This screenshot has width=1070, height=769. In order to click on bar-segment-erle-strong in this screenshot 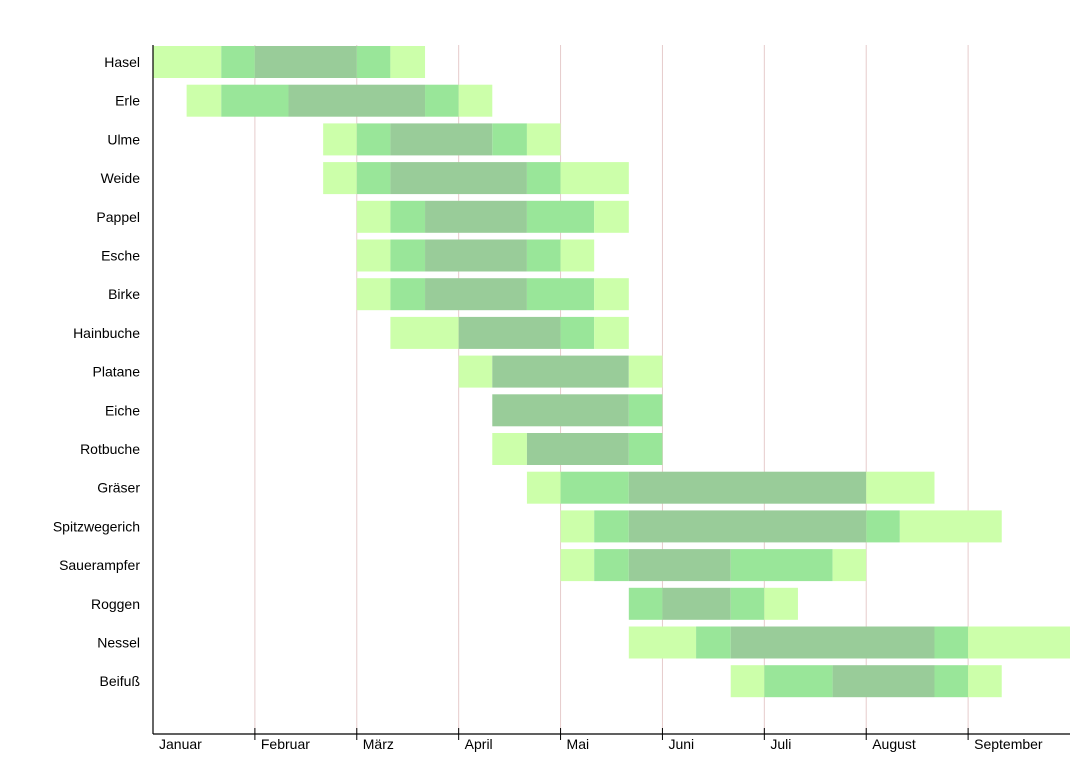, I will do `click(357, 100)`.